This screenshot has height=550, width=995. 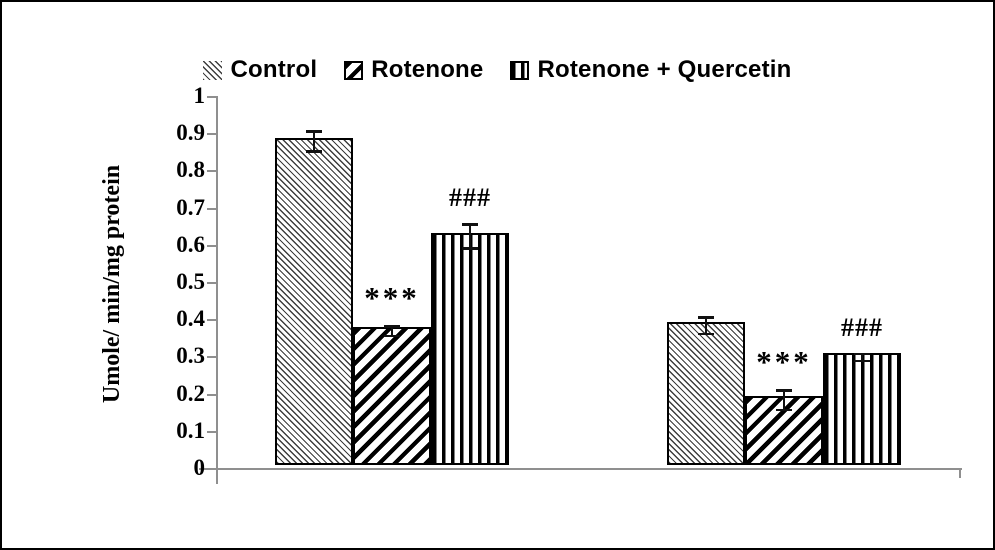 What do you see at coordinates (217, 290) in the screenshot?
I see `y-axis-line` at bounding box center [217, 290].